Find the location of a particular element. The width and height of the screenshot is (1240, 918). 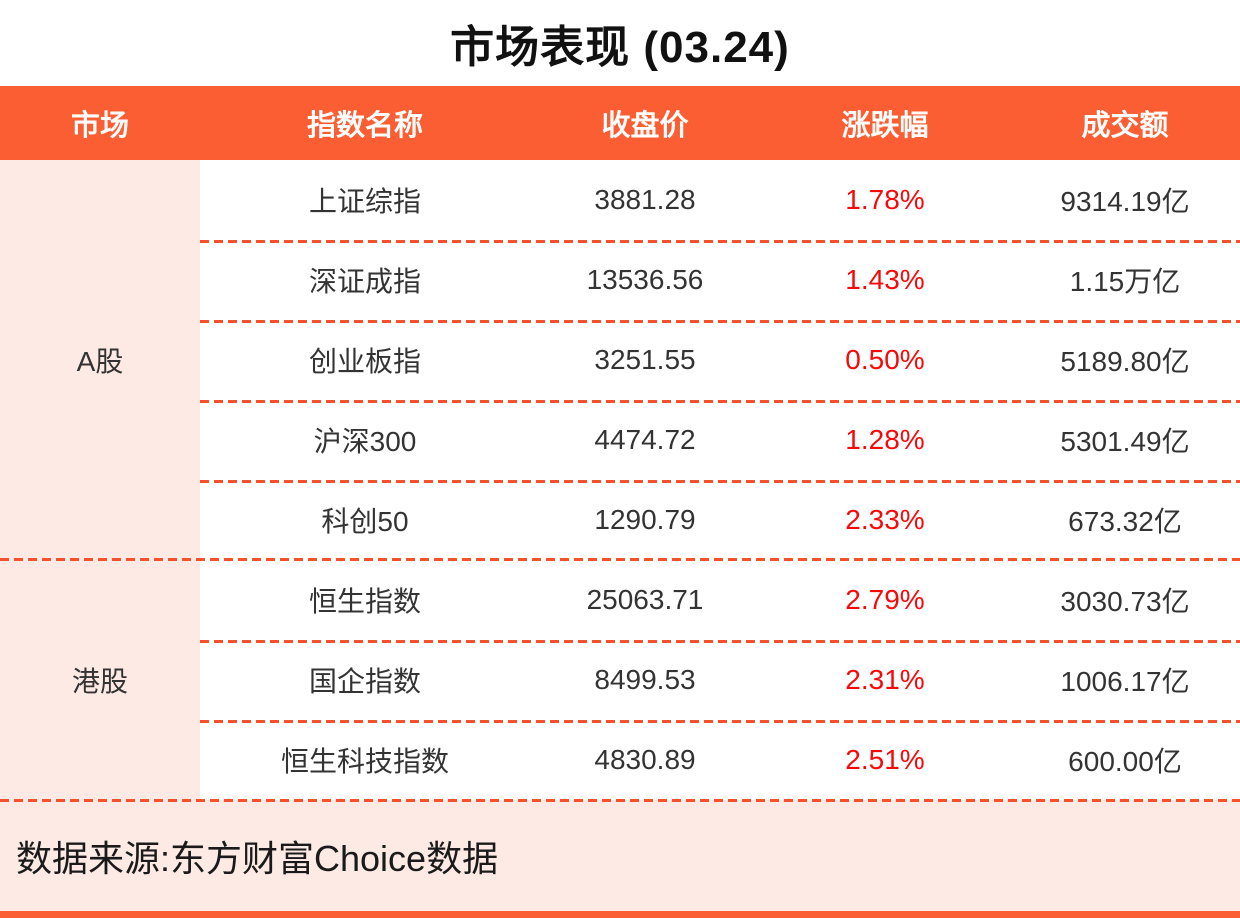

close-price-cell: 3881.28 is located at coordinates (645, 199).